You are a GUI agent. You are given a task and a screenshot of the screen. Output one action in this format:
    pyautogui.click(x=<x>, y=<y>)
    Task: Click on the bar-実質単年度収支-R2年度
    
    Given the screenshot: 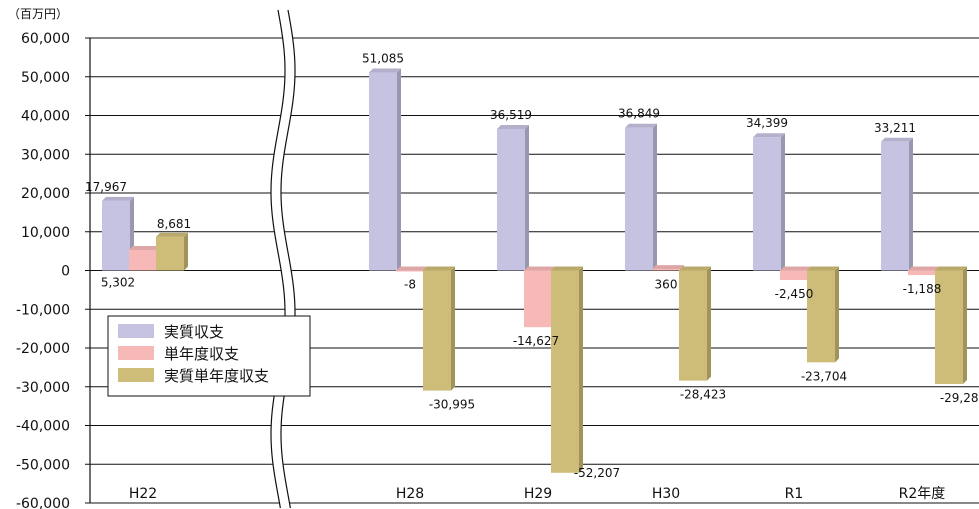 What is the action you would take?
    pyautogui.click(x=951, y=325)
    